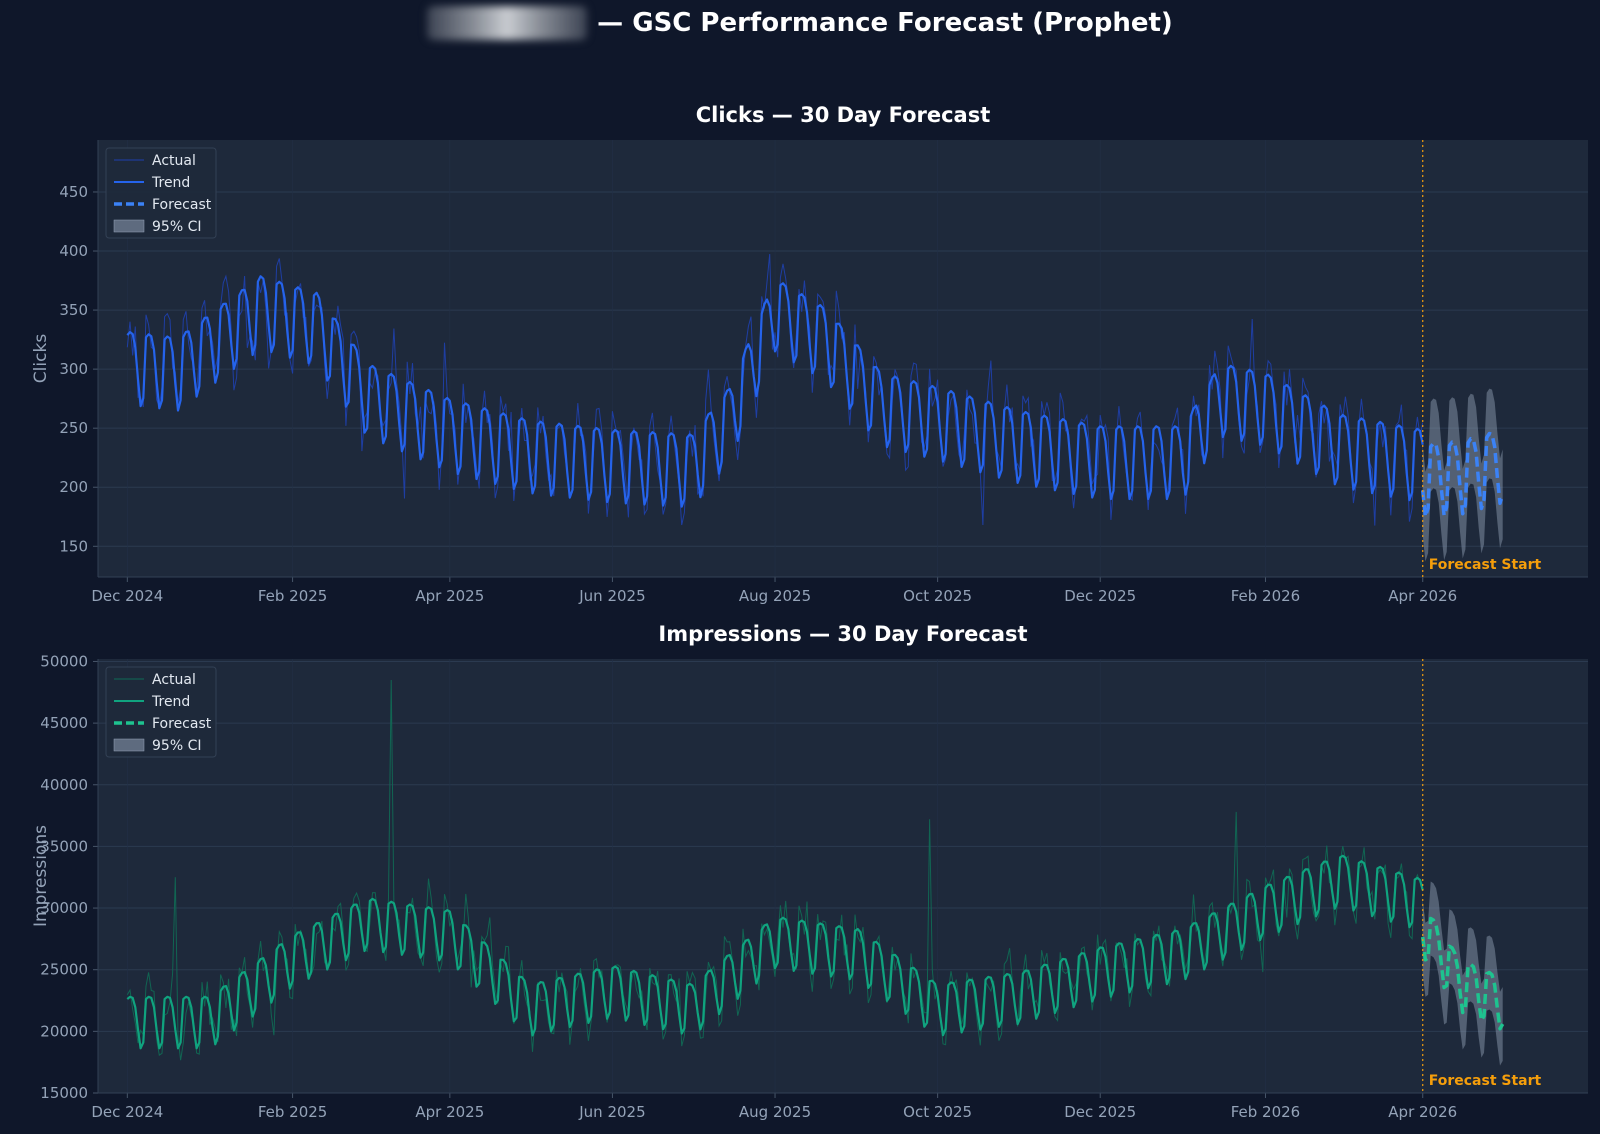 The width and height of the screenshot is (1600, 1134). What do you see at coordinates (73, 487) in the screenshot?
I see `y-tick-label: 200` at bounding box center [73, 487].